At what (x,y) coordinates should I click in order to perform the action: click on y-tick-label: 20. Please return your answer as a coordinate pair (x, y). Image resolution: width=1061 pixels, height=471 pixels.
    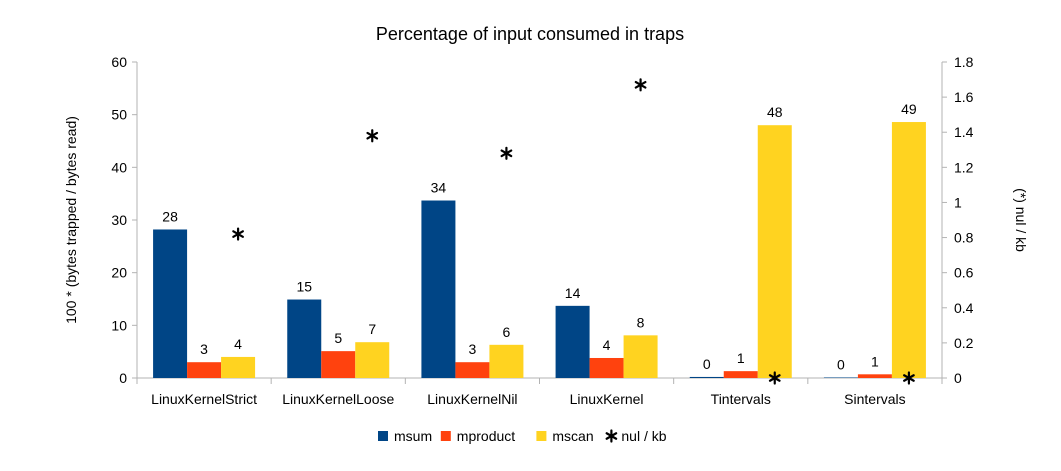
    Looking at the image, I should click on (119, 273).